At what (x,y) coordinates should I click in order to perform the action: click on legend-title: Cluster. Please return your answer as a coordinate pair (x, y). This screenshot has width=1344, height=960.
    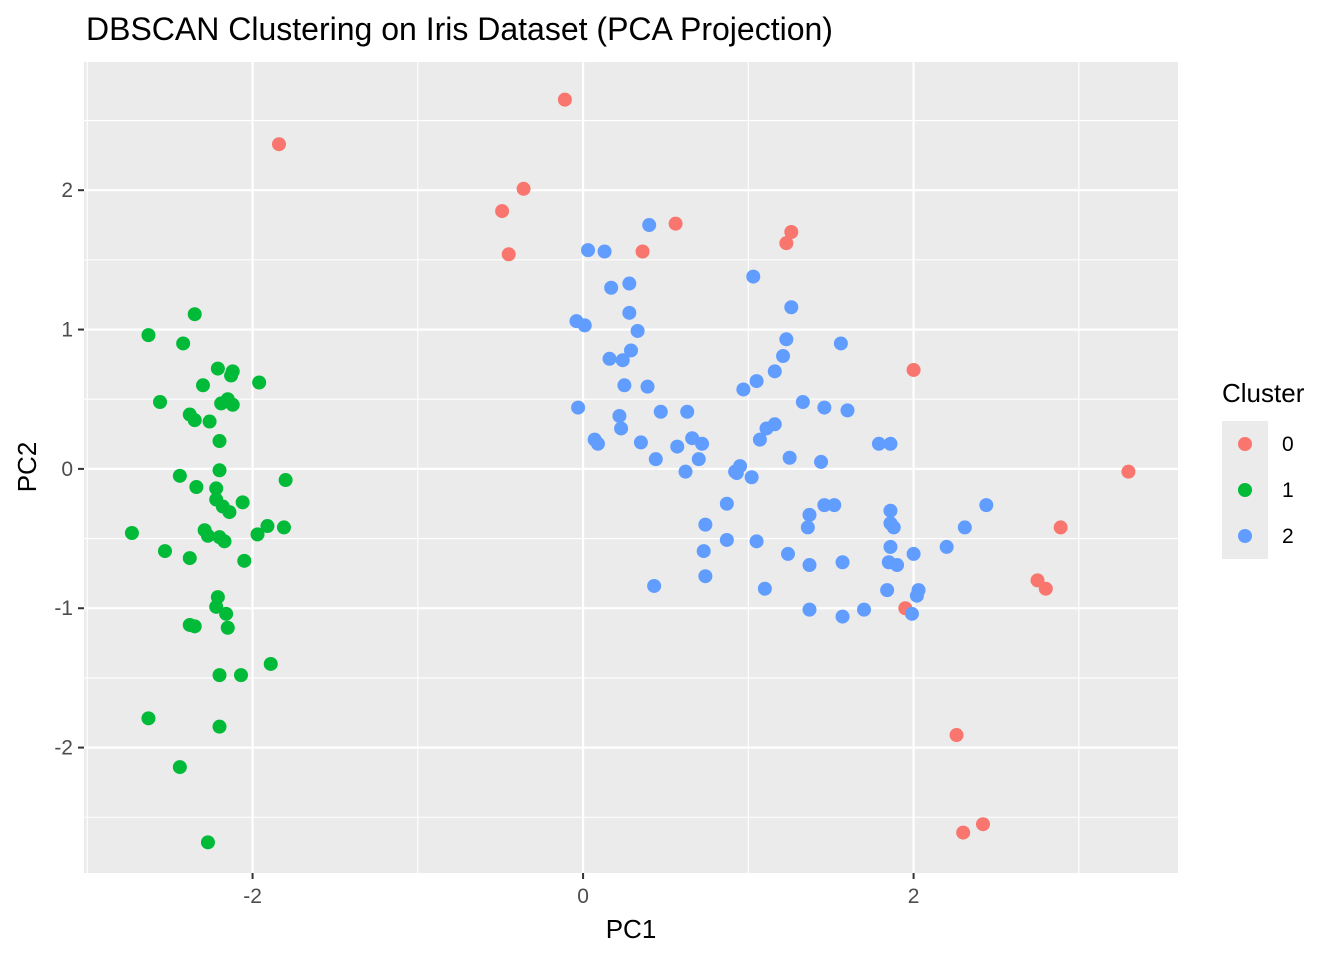
    Looking at the image, I should click on (1263, 393).